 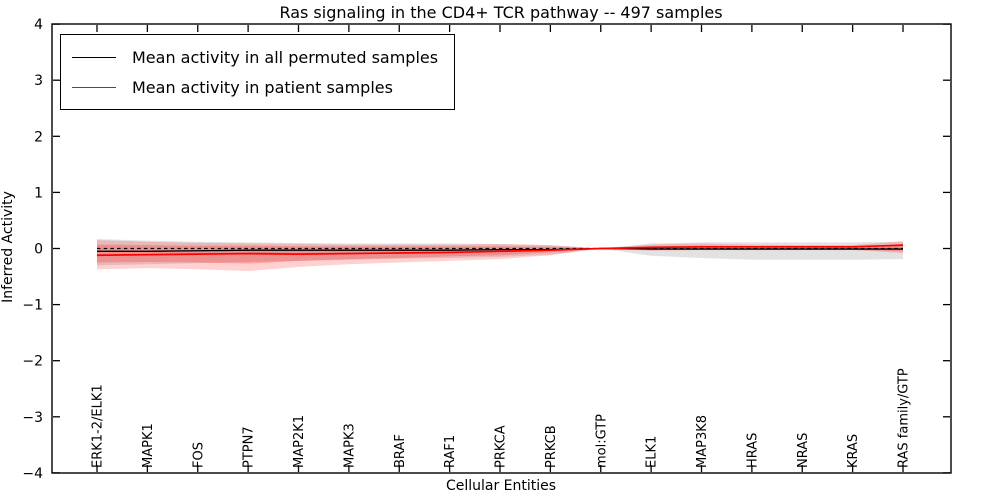 What do you see at coordinates (904, 418) in the screenshot?
I see `entity-tick-label: RAS family/GTP` at bounding box center [904, 418].